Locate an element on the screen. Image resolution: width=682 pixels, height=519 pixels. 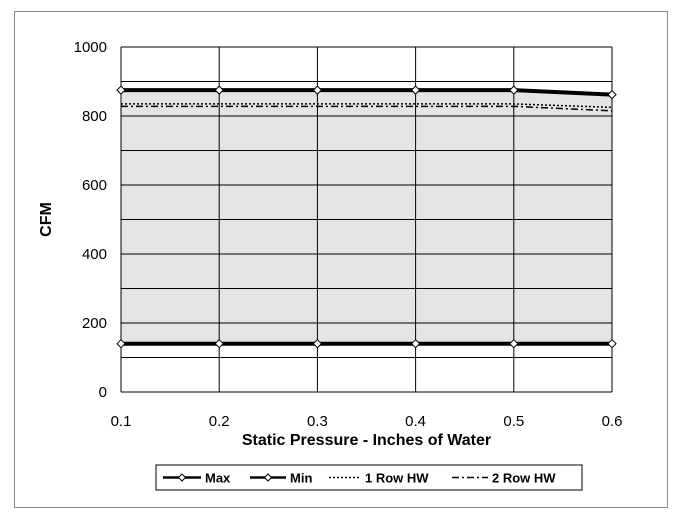
legend-label: 2 Row HW is located at coordinates (524, 478).